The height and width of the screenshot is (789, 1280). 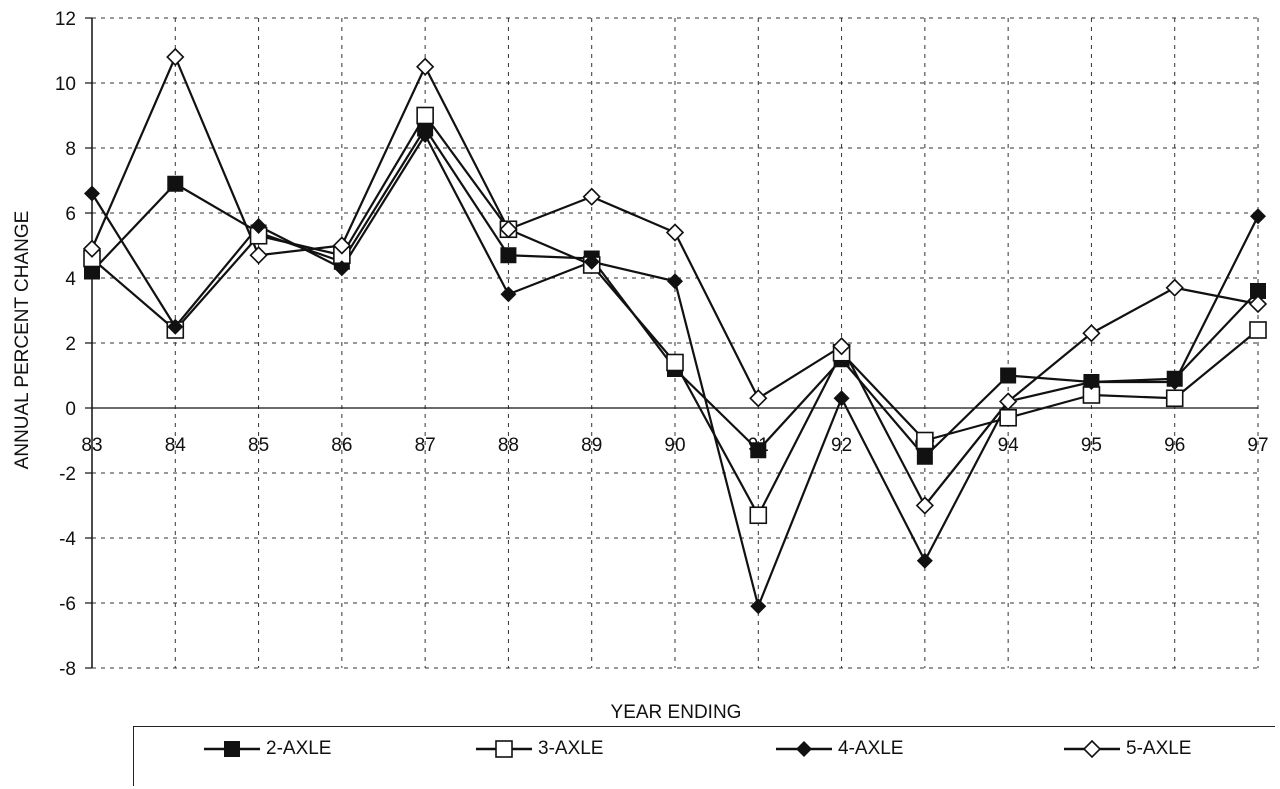 What do you see at coordinates (1092, 749) in the screenshot?
I see `open-diamond-marker-icon` at bounding box center [1092, 749].